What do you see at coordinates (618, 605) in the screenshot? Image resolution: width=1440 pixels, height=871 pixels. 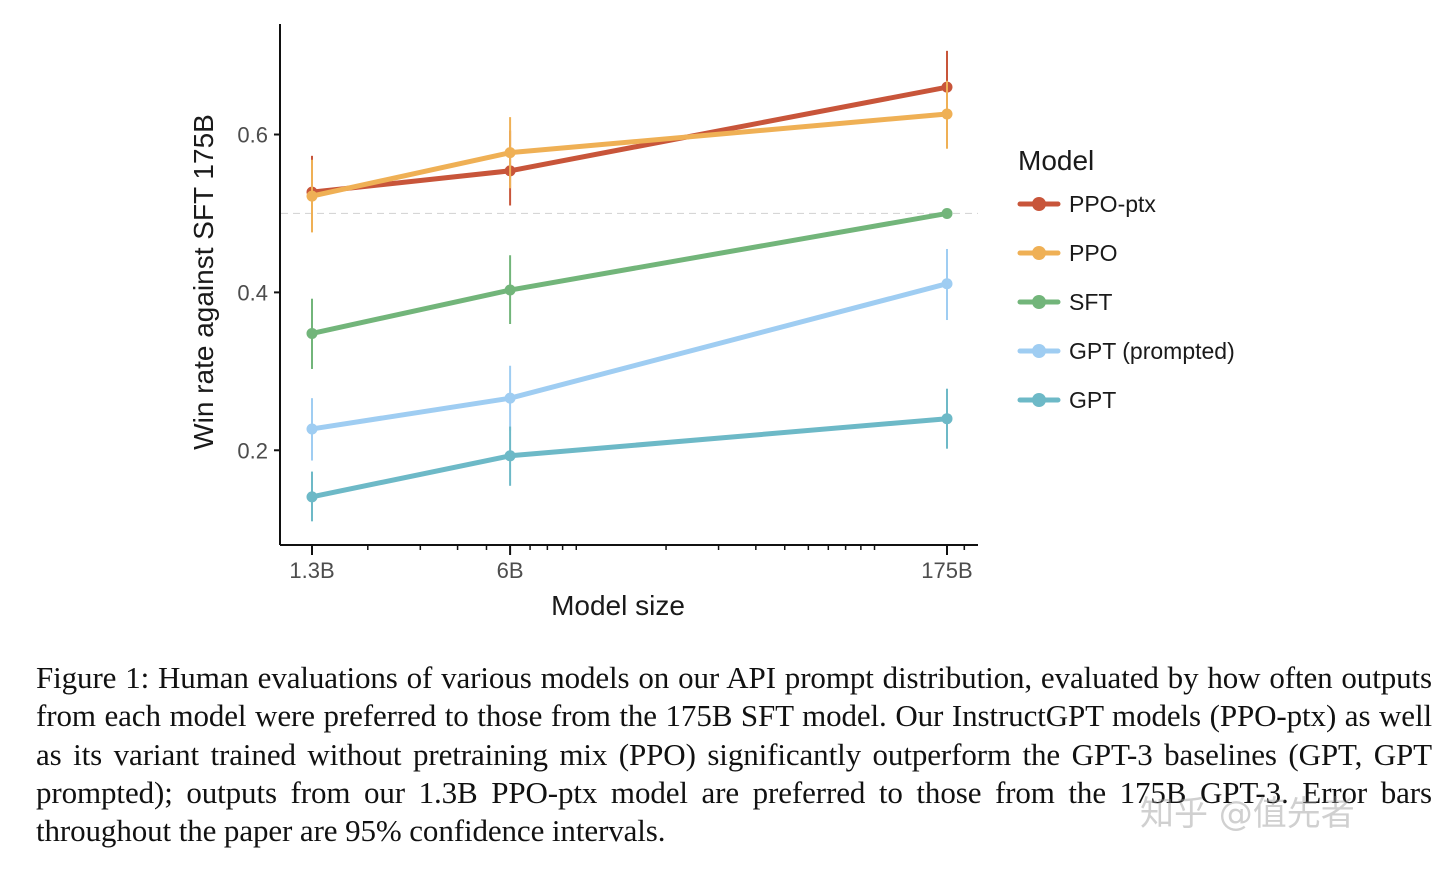 I see `x-axis-title: Model size` at bounding box center [618, 605].